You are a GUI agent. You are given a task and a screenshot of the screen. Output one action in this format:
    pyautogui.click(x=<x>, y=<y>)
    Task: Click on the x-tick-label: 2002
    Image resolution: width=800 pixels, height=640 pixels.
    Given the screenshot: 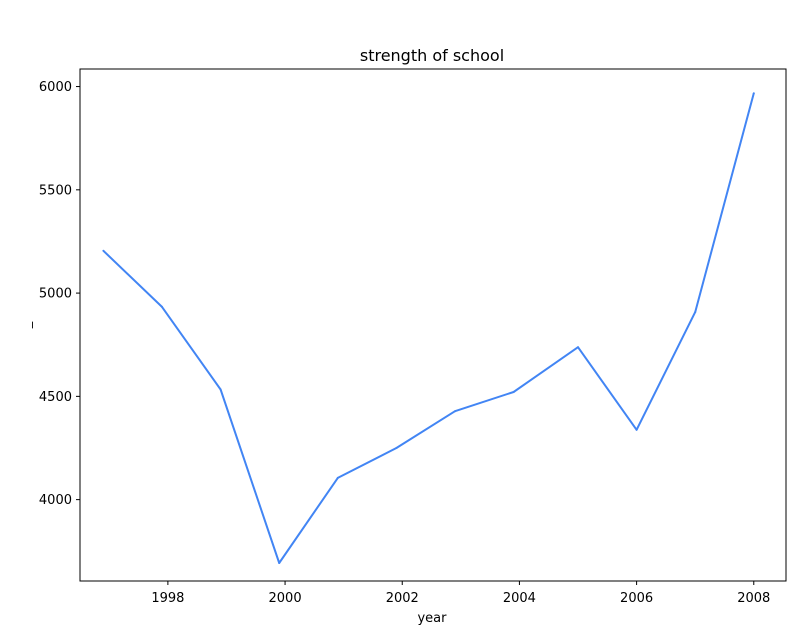 What is the action you would take?
    pyautogui.click(x=402, y=598)
    